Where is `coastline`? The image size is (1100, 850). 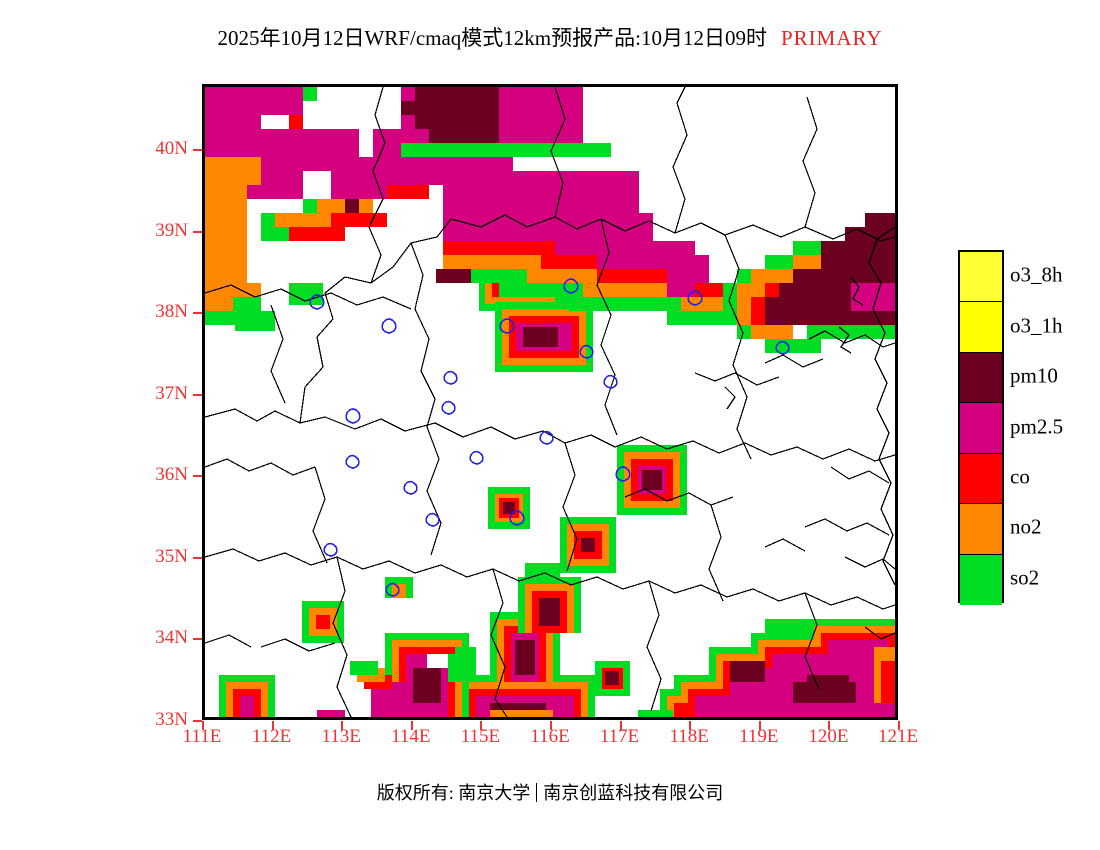
coastline is located at coordinates (809, 406).